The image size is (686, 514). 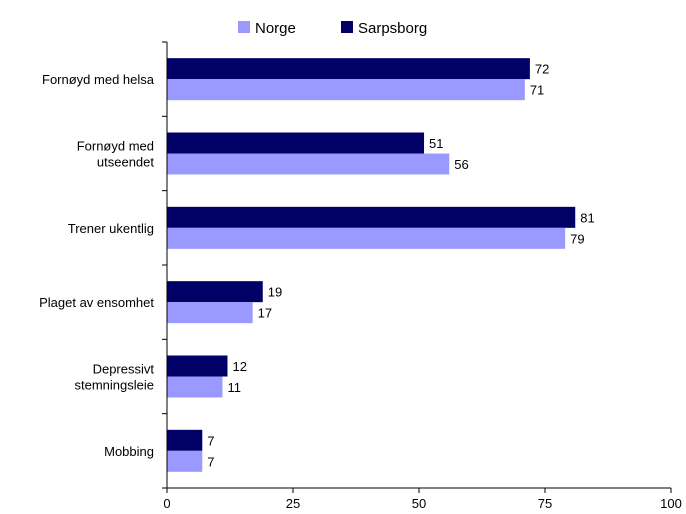 What do you see at coordinates (98, 79) in the screenshot?
I see `category-label-0: Fornøyd med helsa` at bounding box center [98, 79].